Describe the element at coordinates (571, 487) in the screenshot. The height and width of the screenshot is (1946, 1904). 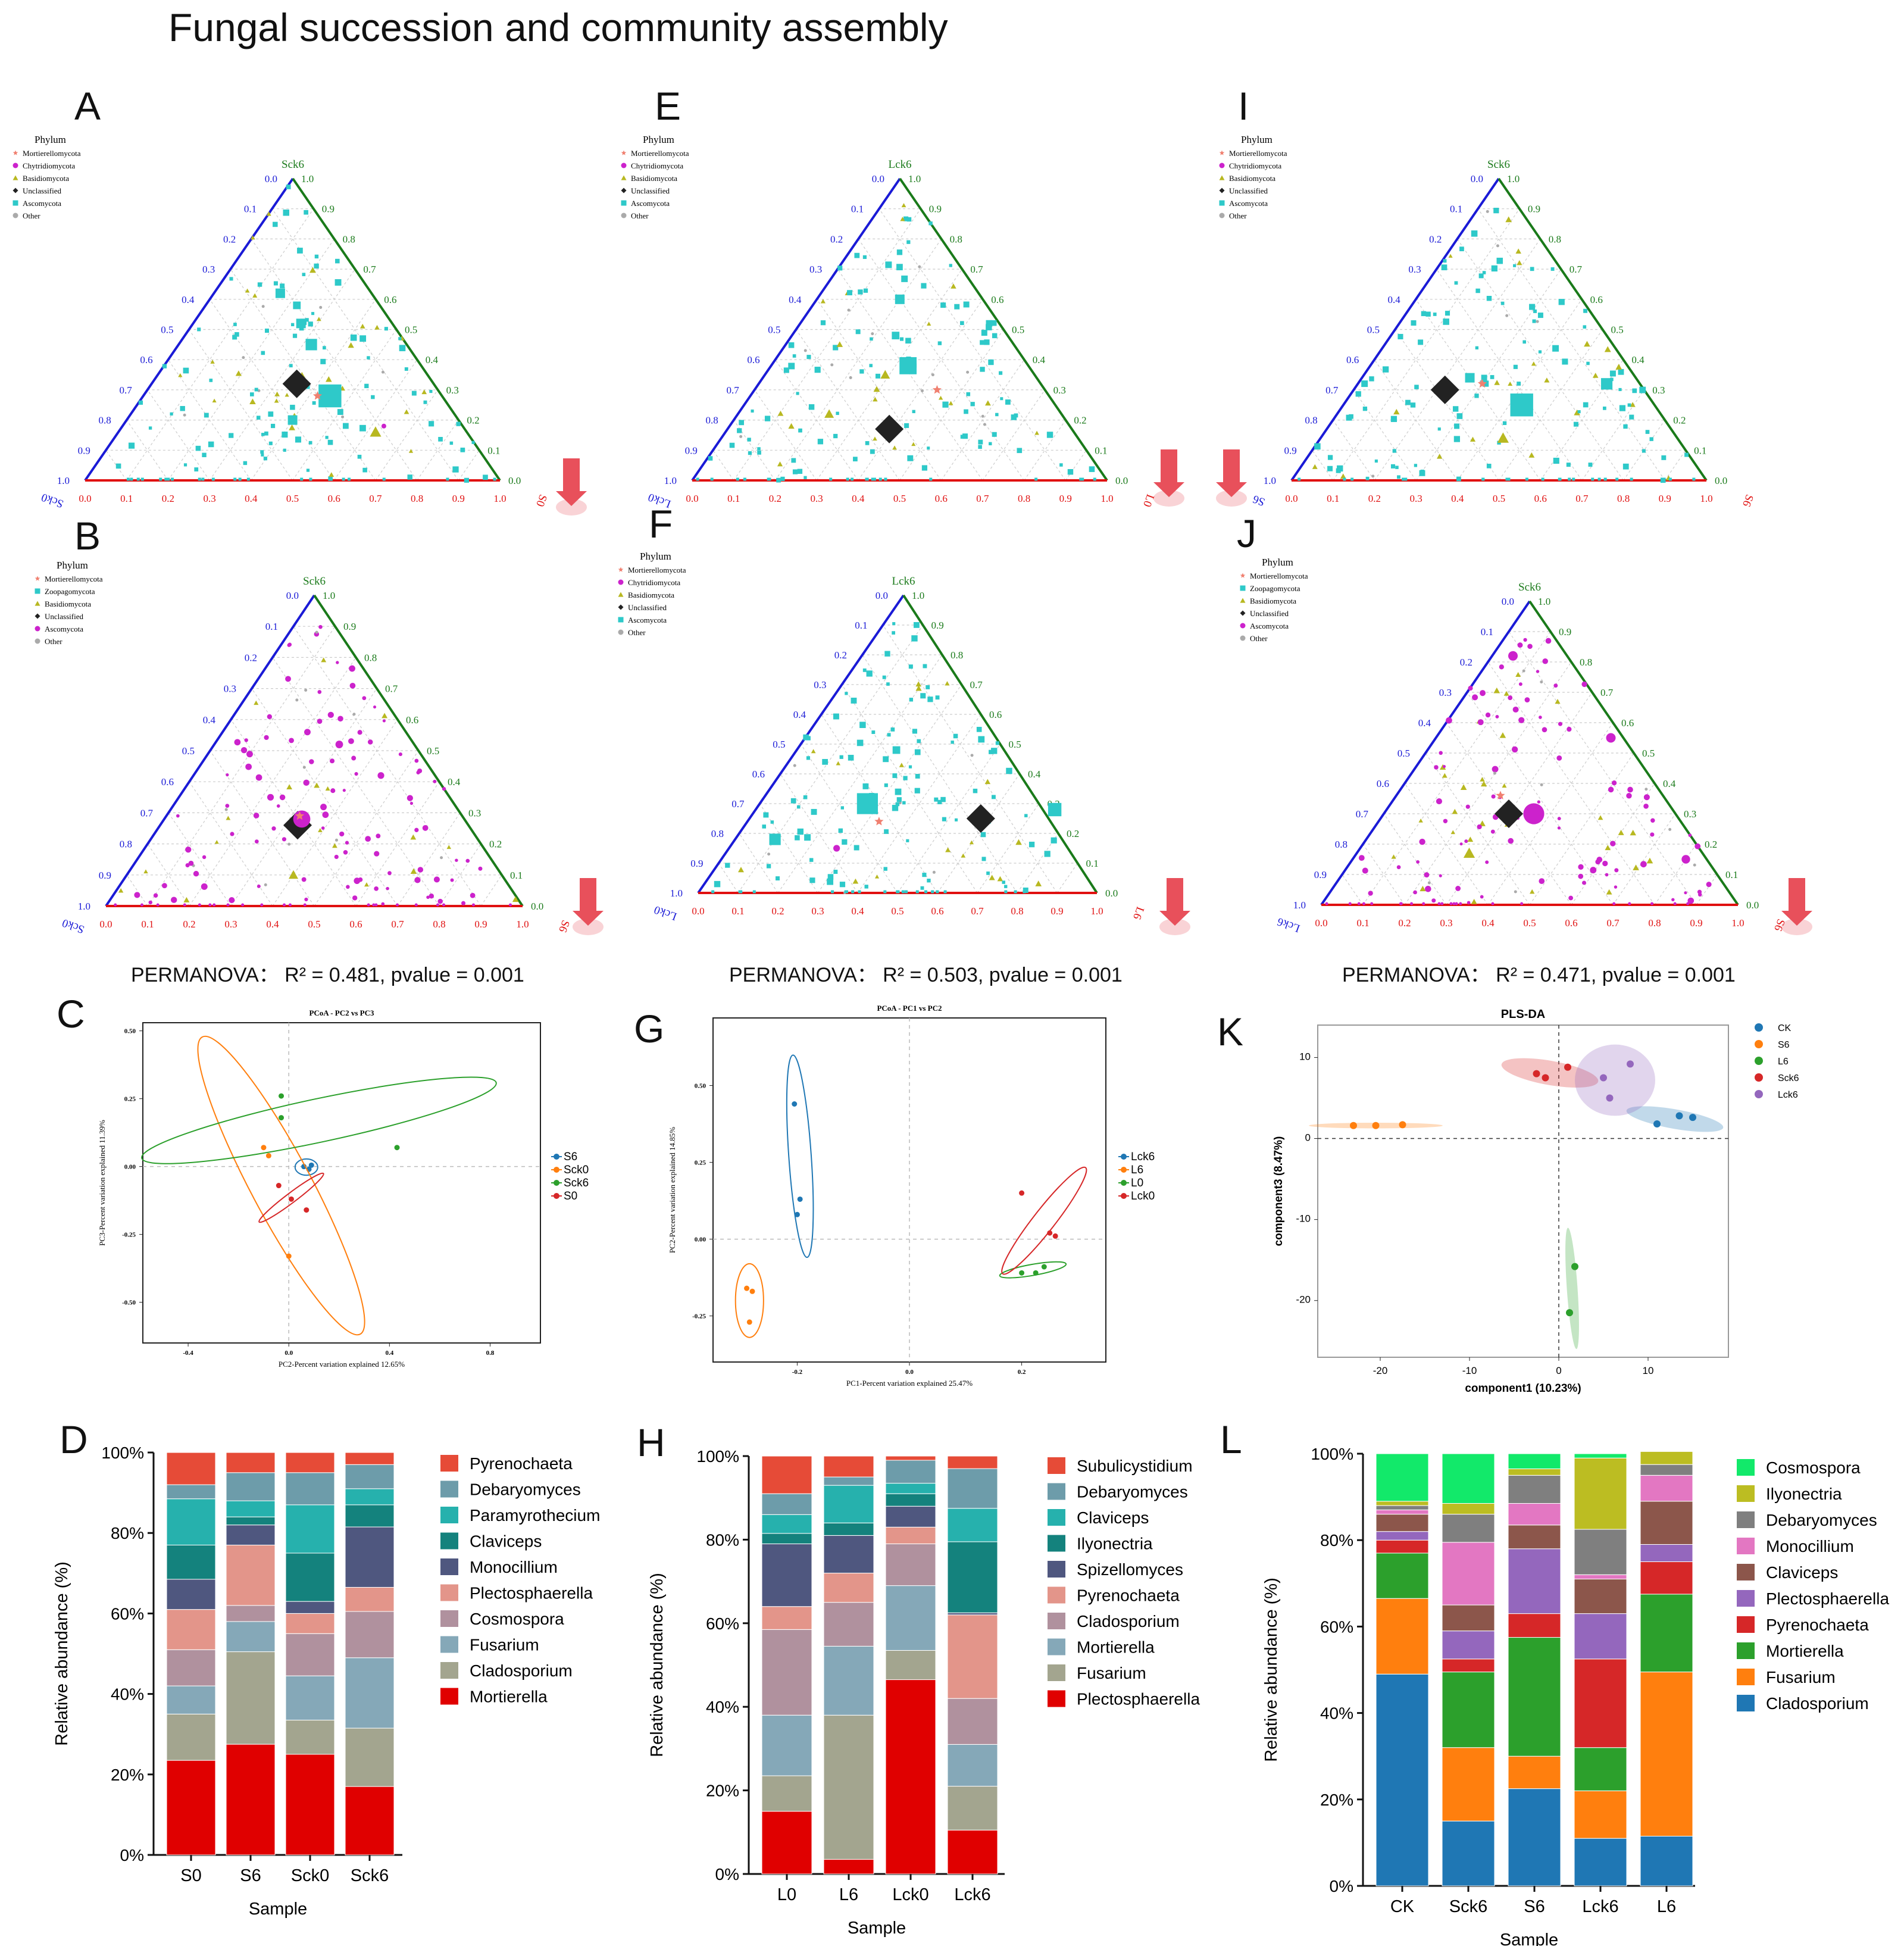
I see `red-arrow-icon` at that location.